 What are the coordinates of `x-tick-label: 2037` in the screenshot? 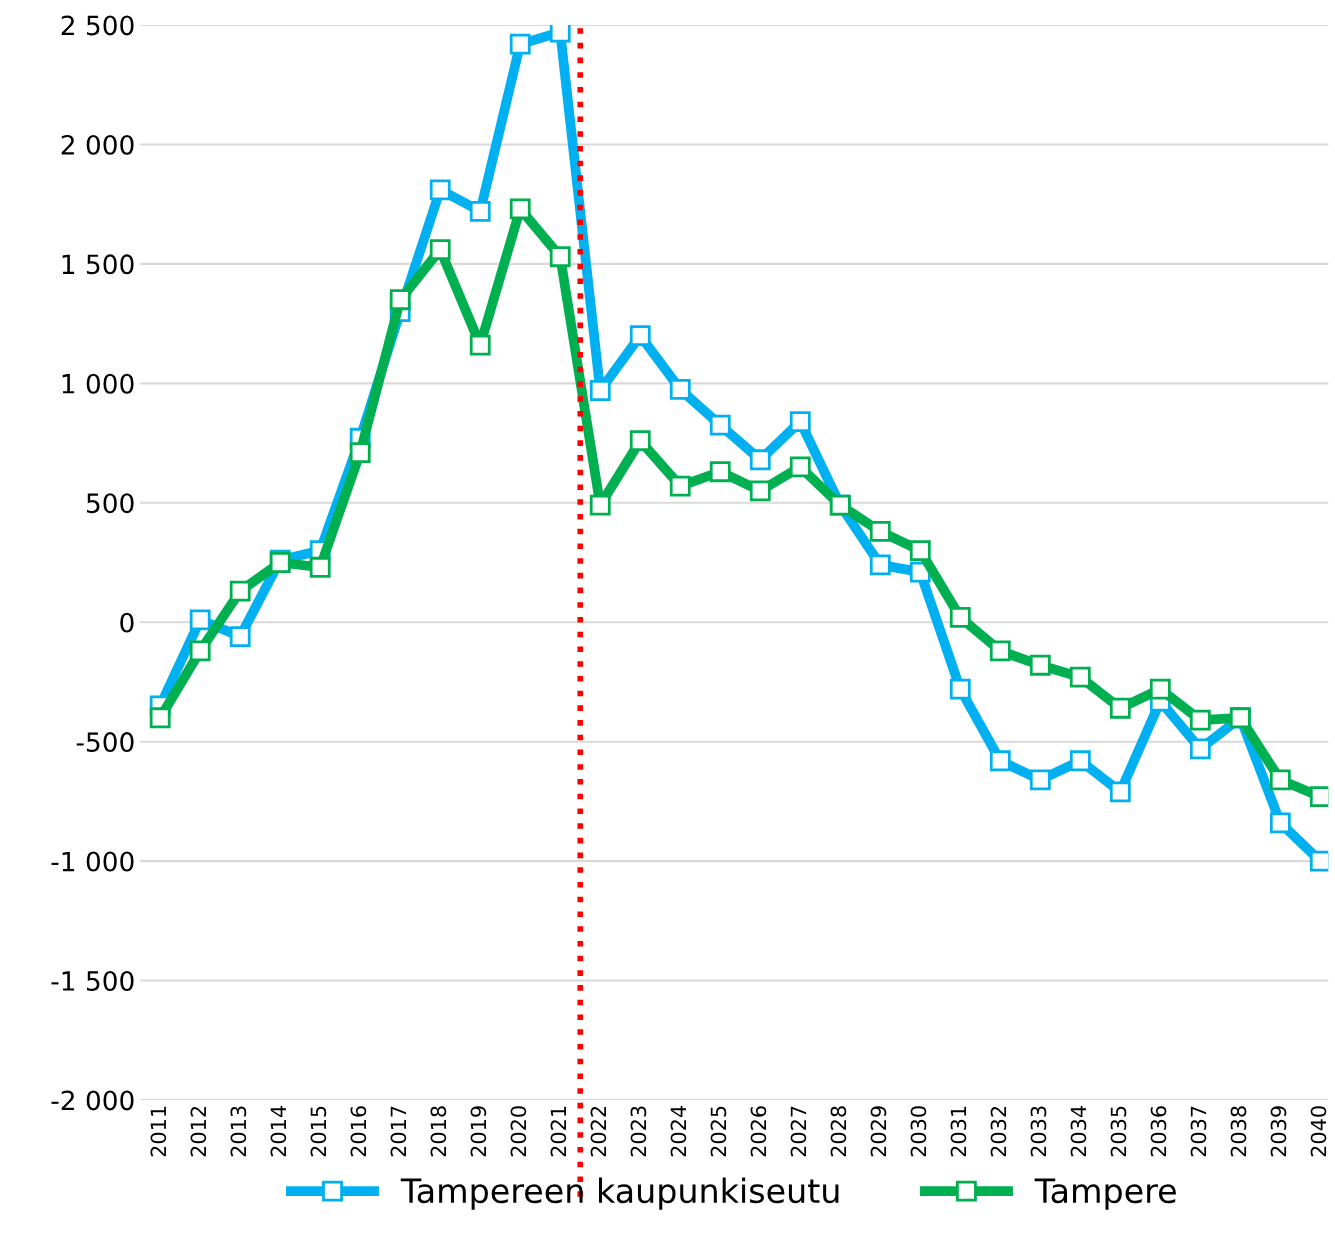 It's located at (1198, 1131).